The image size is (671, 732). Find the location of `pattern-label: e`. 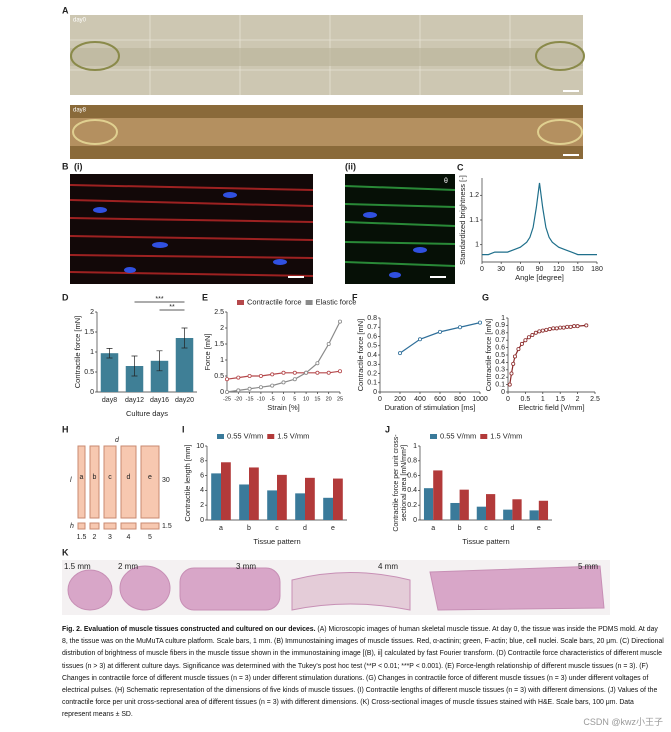

pattern-label: e is located at coordinates (150, 477).